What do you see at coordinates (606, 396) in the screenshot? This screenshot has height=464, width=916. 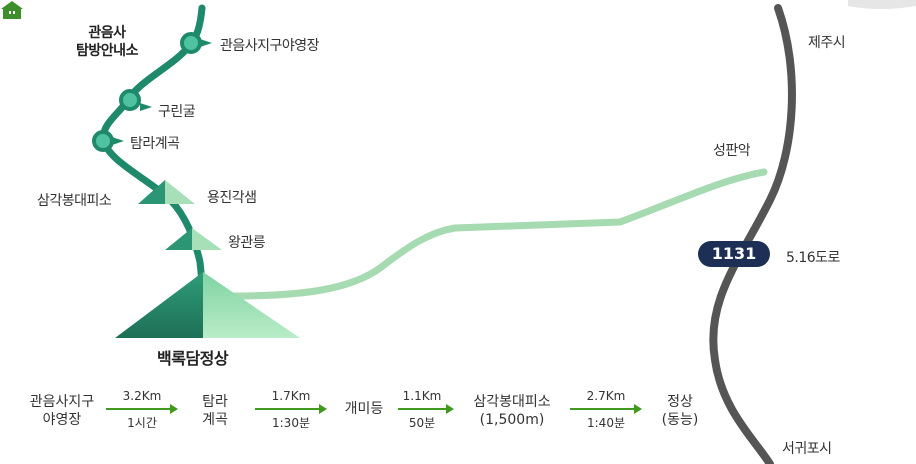 I see `leg-distance: 2.7Km` at bounding box center [606, 396].